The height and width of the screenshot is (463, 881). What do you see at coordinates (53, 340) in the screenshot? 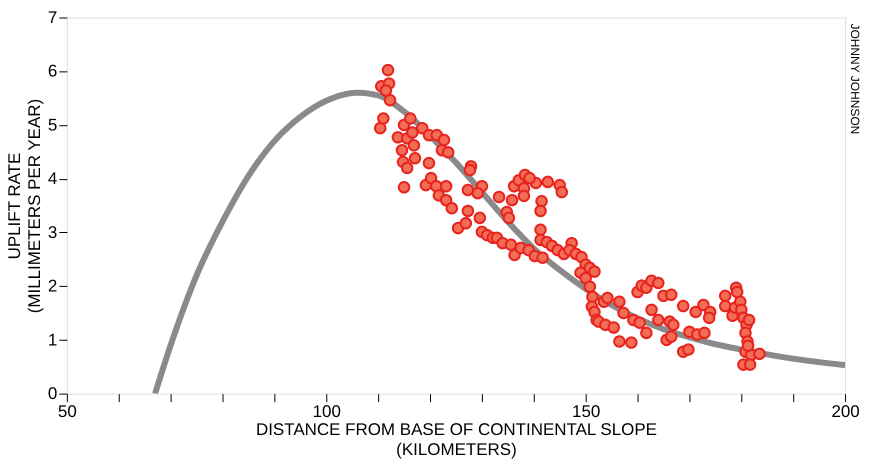
I see `y-tick-label: 1` at bounding box center [53, 340].